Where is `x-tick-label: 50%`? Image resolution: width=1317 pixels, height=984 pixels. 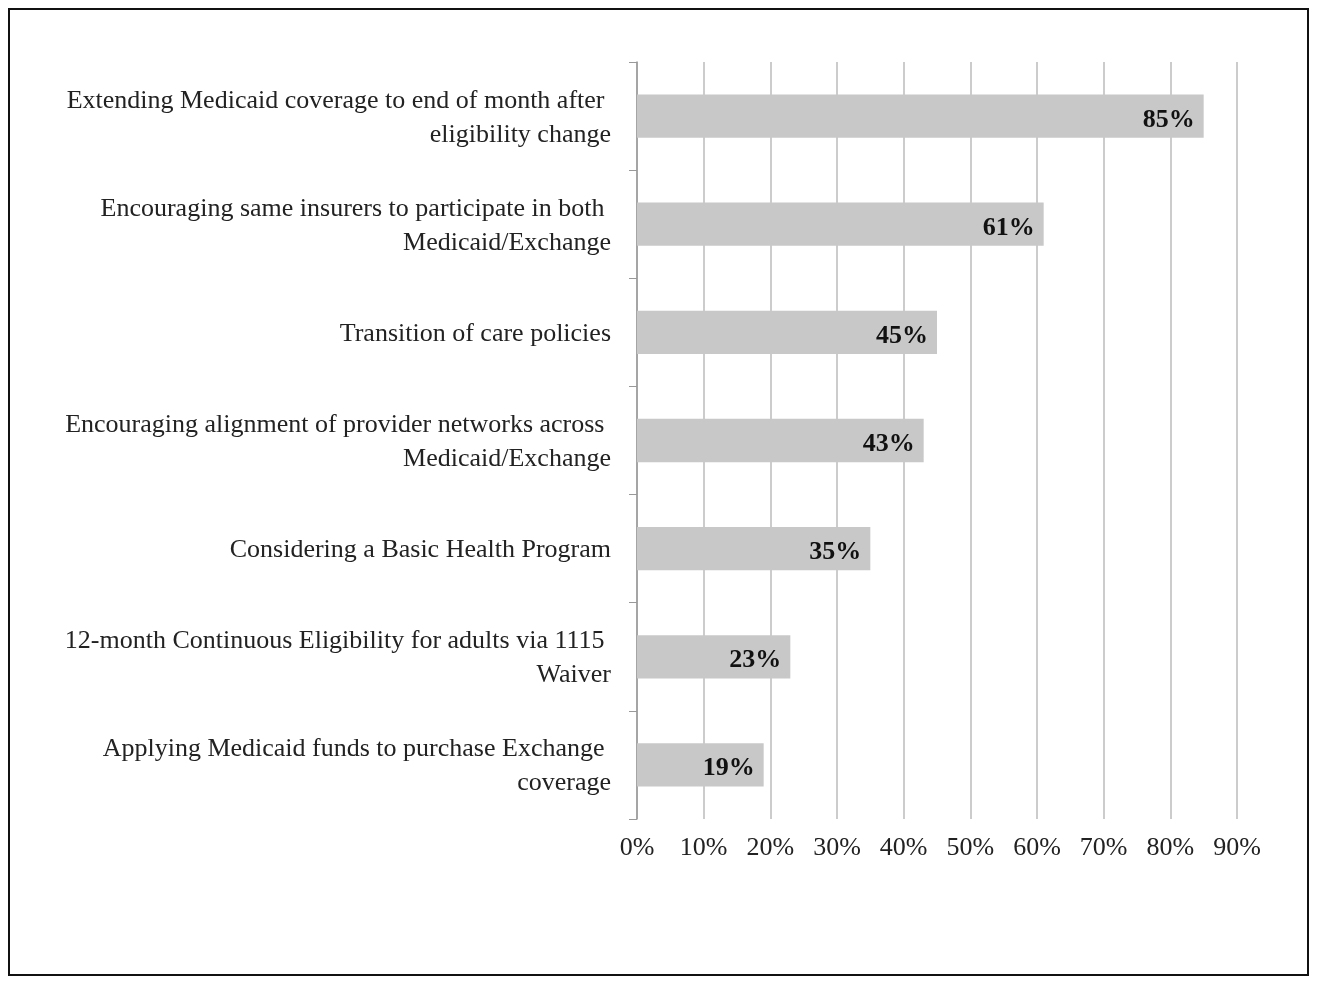 x-tick-label: 50% is located at coordinates (970, 846).